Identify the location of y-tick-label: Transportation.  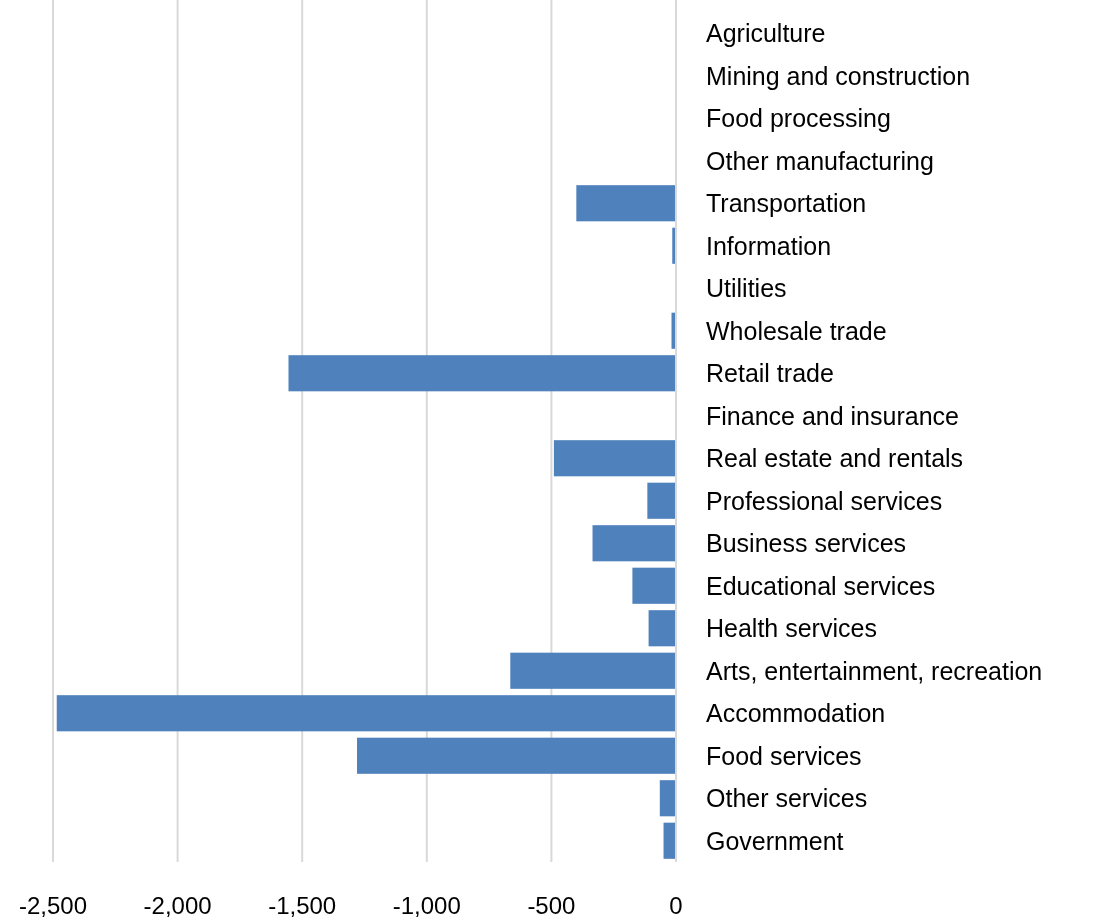
(786, 203).